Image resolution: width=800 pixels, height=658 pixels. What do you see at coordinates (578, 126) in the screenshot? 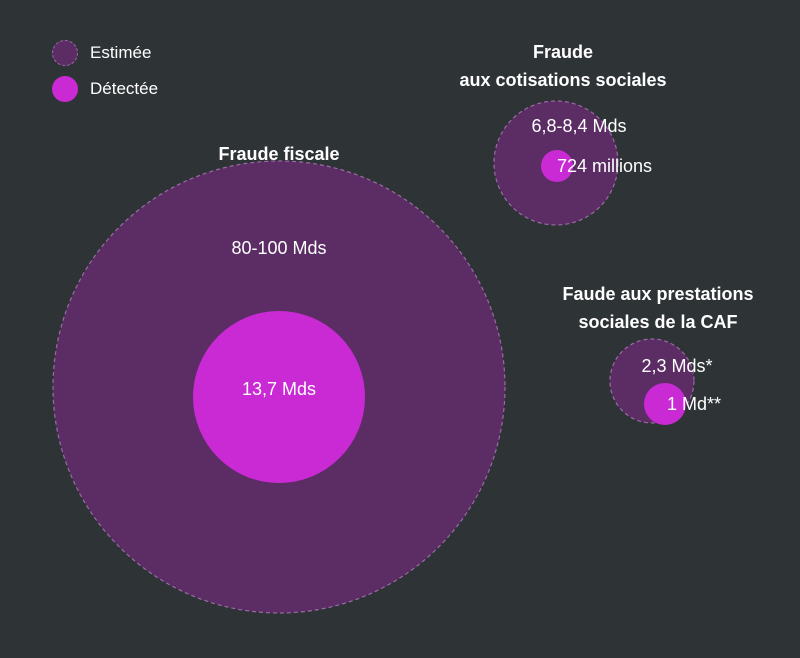
I see `estimated-label-cotisations: 6,8-8,4 Mds` at bounding box center [578, 126].